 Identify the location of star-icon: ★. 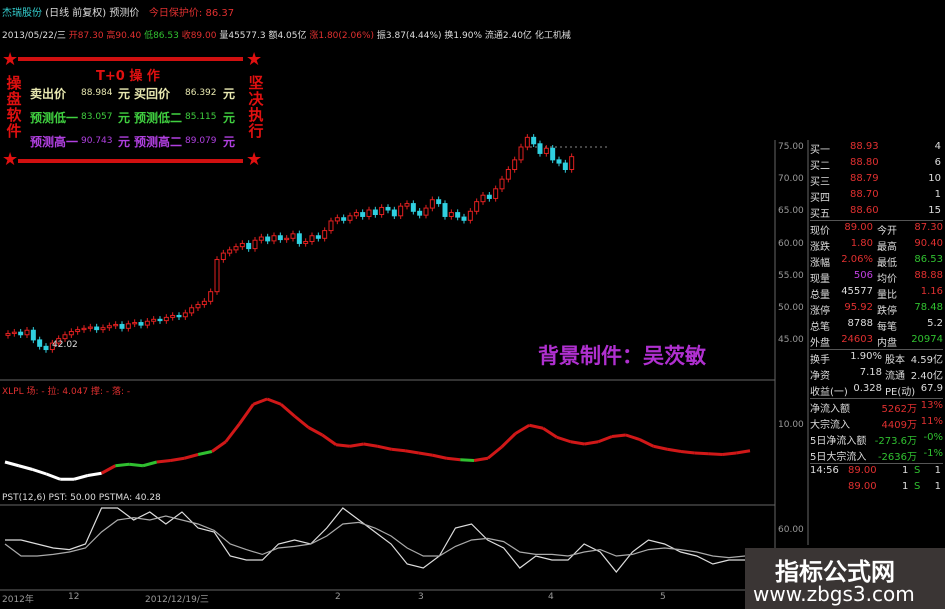
(254, 59).